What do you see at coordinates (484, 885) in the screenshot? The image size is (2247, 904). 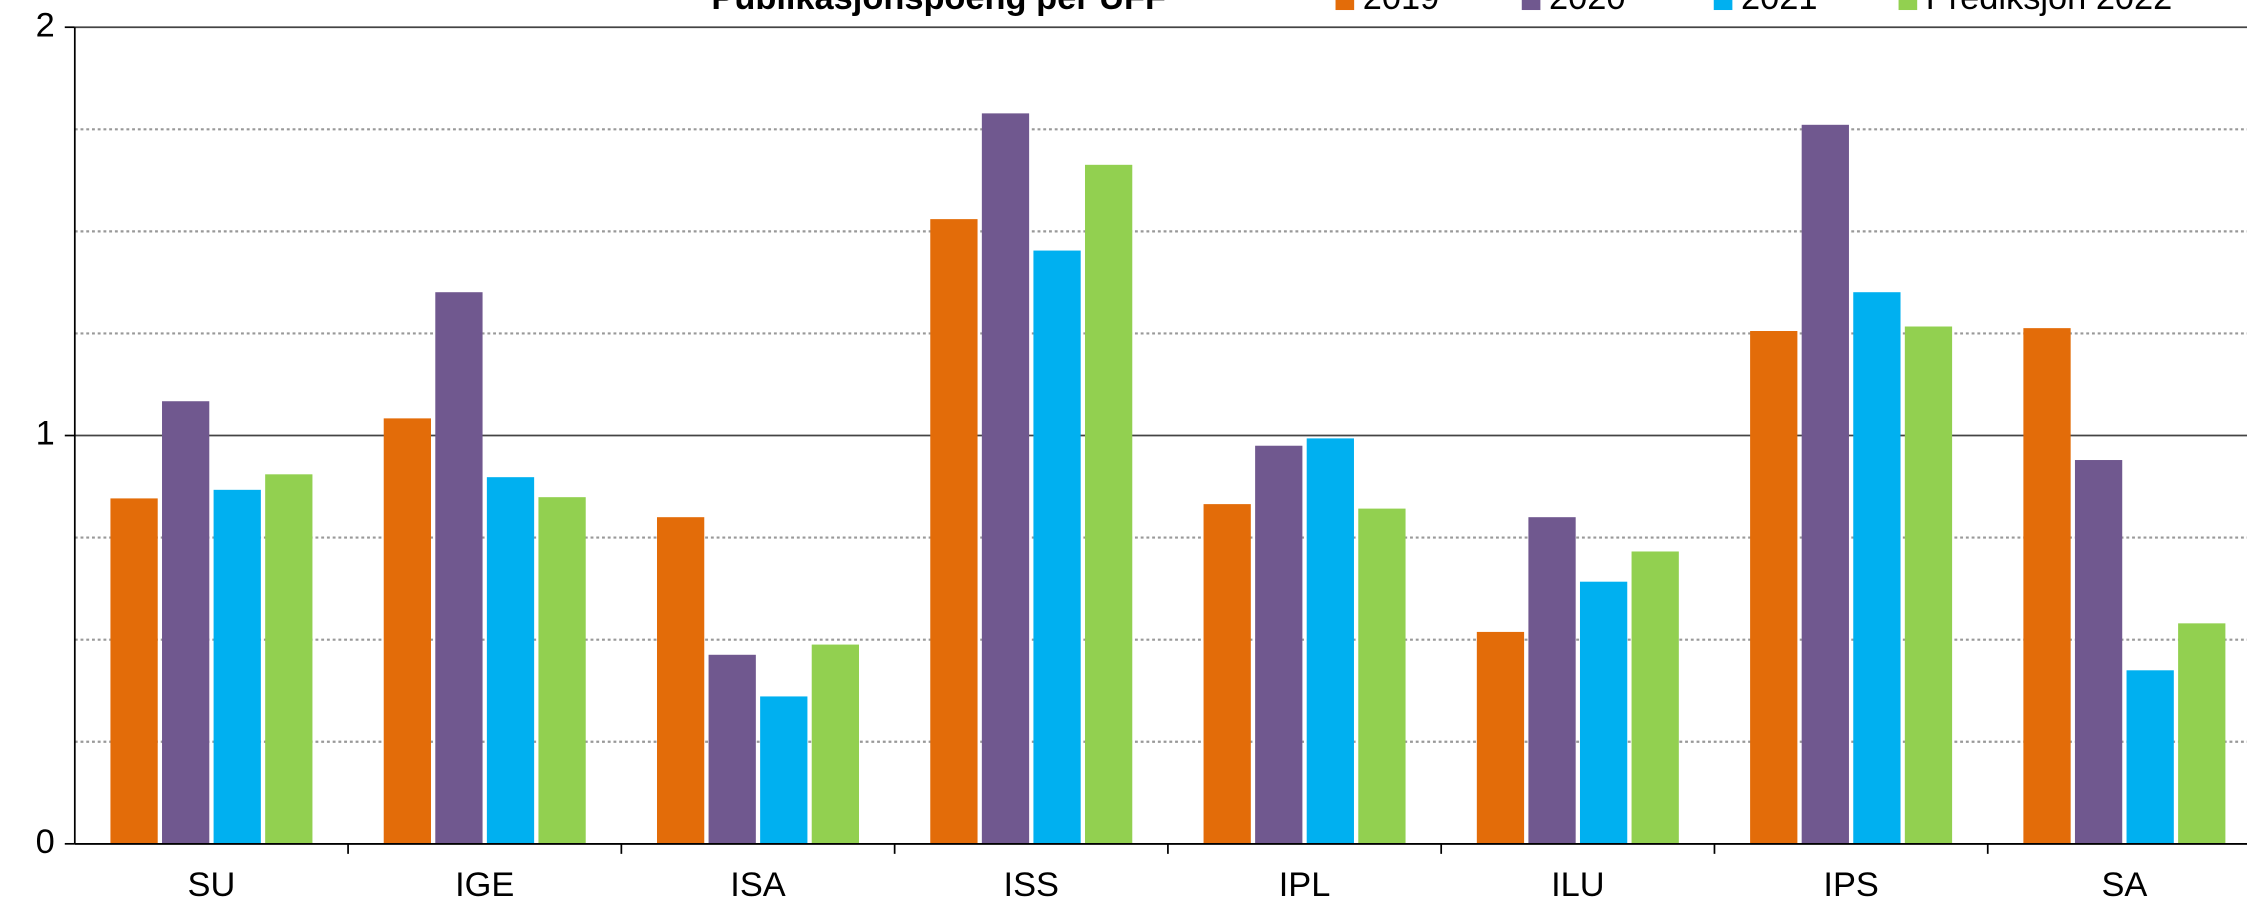 I see `x-tick-label: IGE` at bounding box center [484, 885].